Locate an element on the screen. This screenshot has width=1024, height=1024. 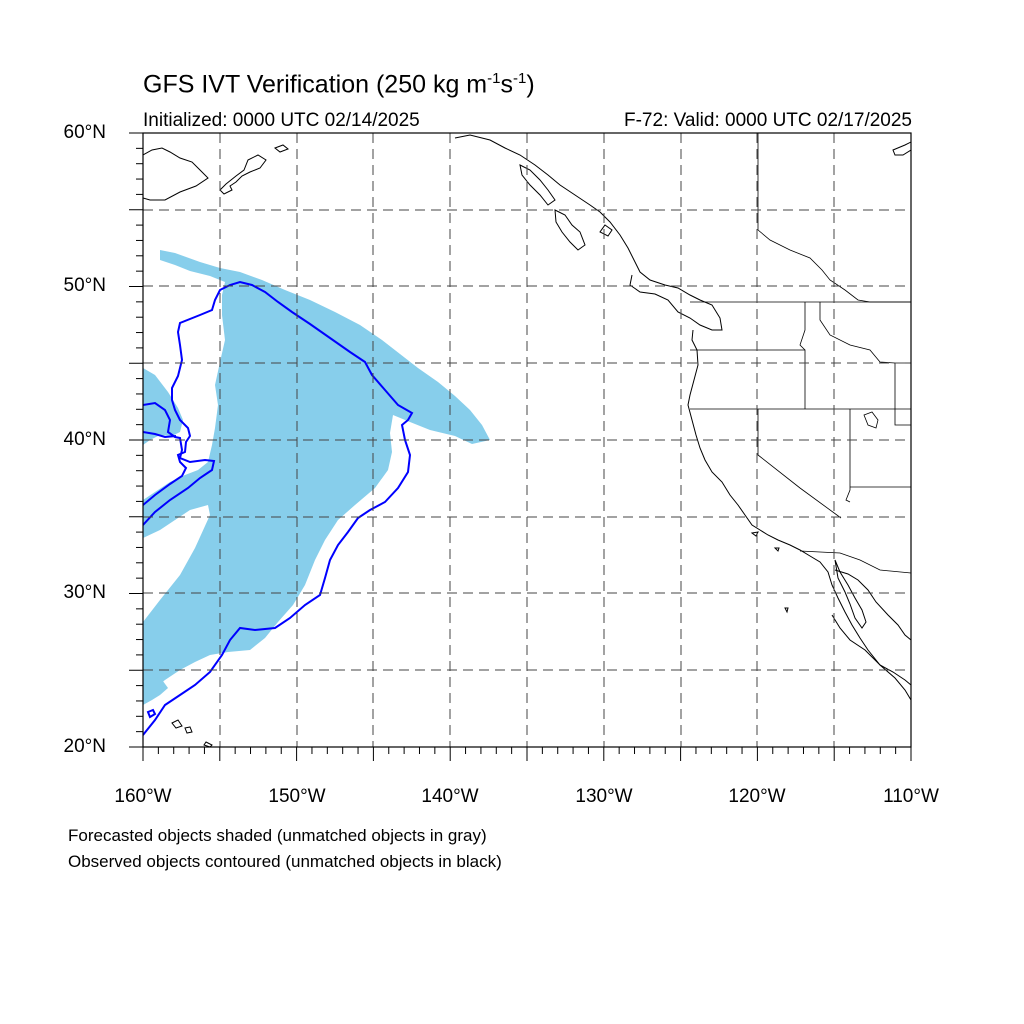
observed-ivt-object-small is located at coordinates (151, 713).